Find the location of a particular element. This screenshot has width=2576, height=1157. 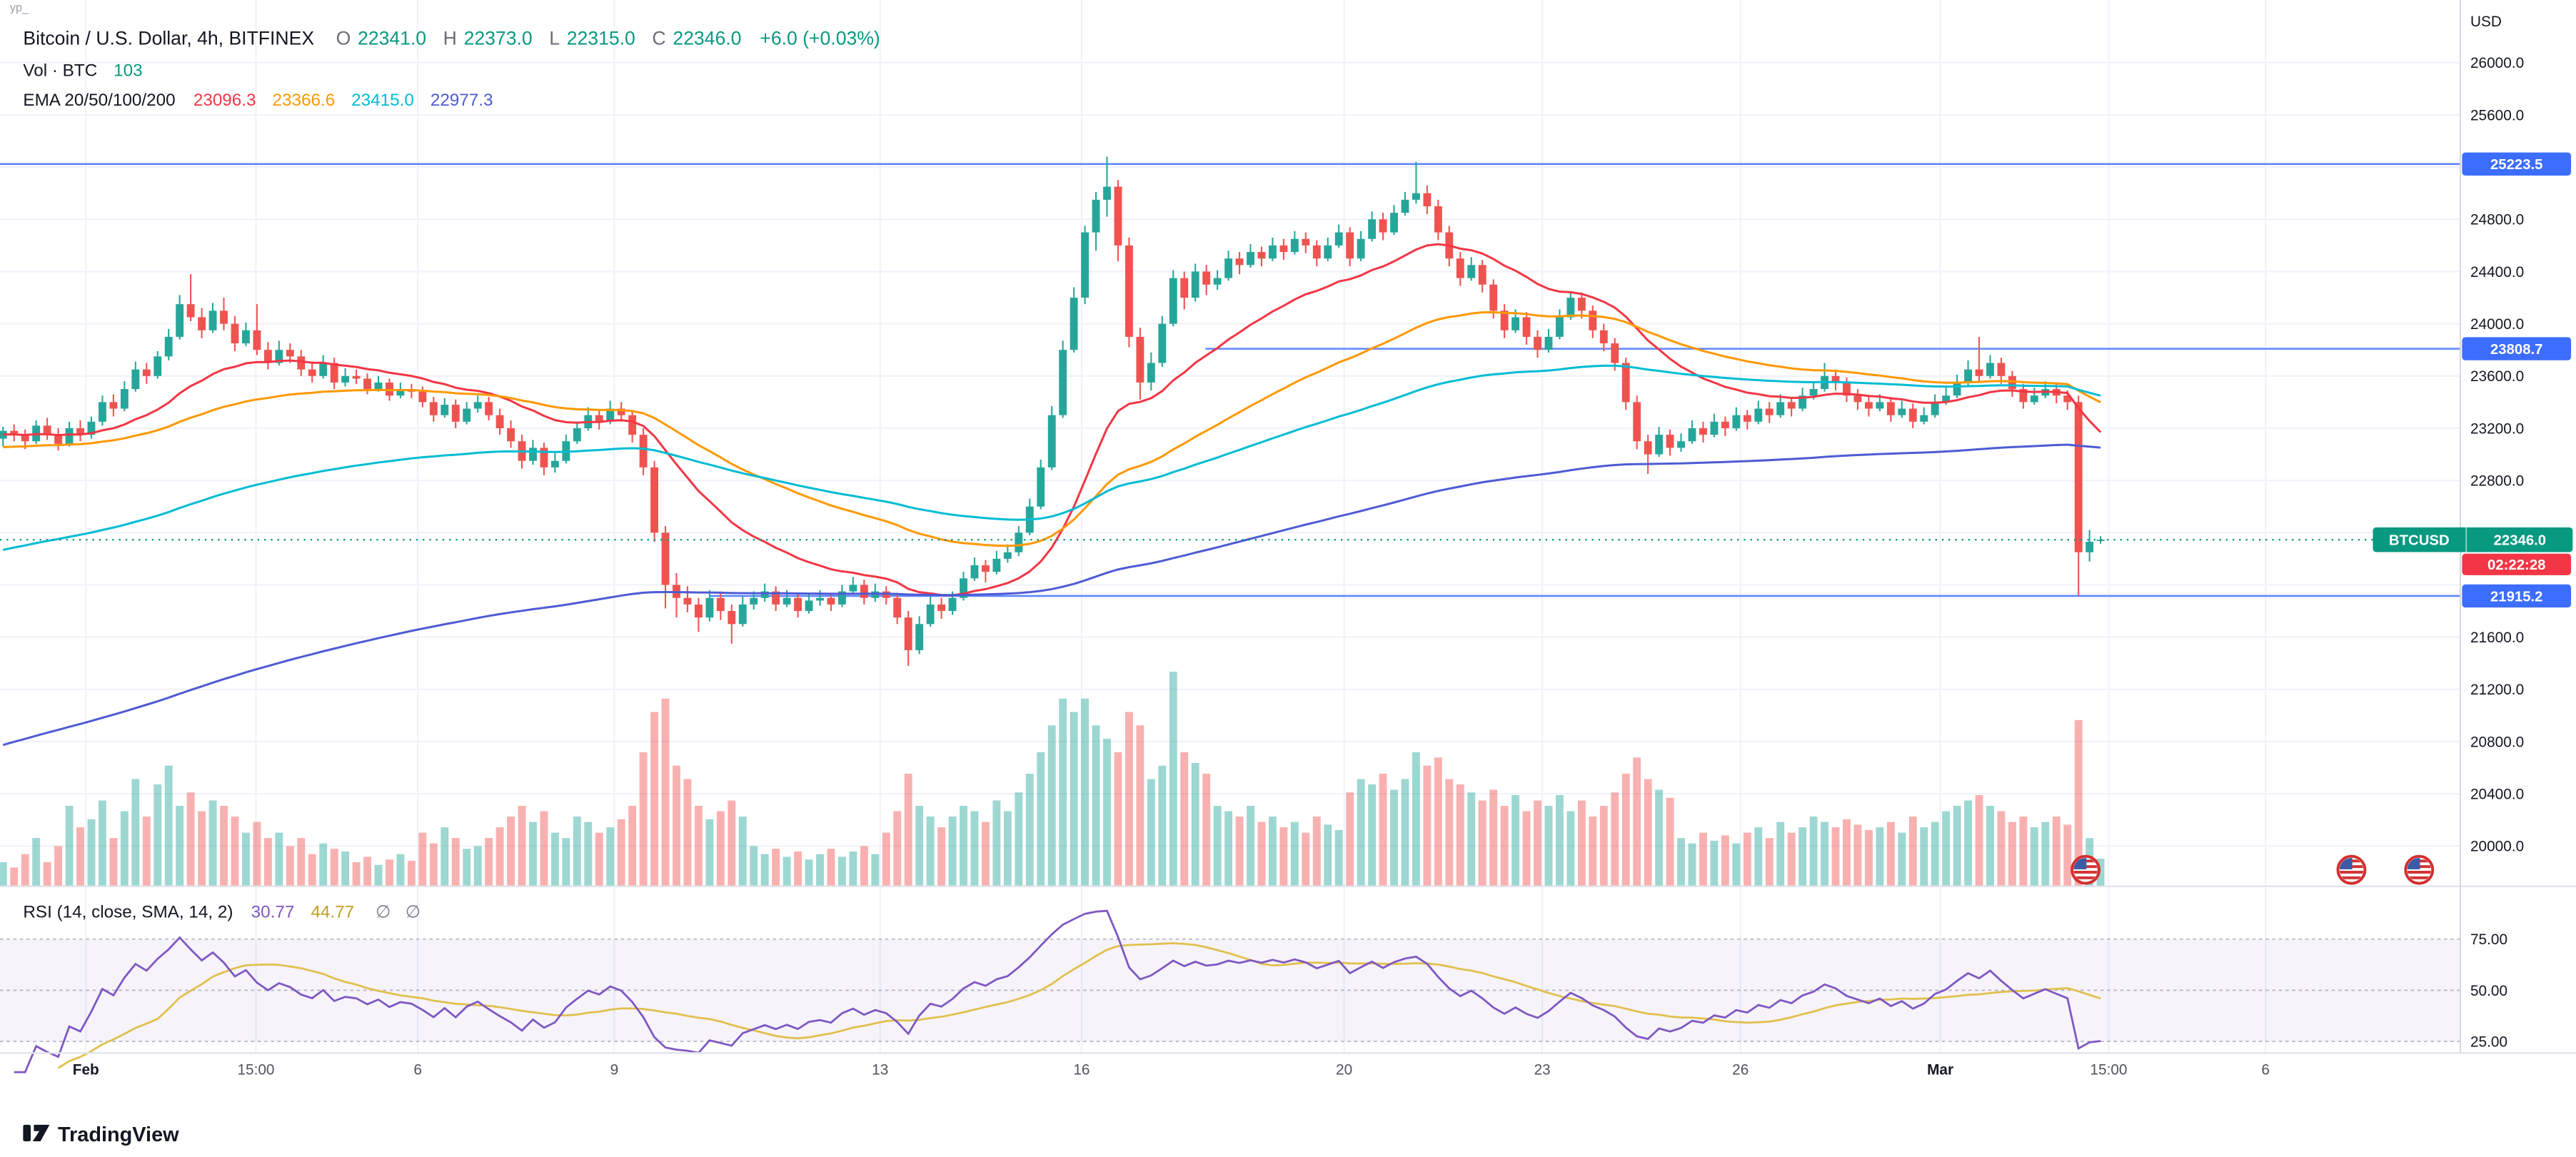

rsi-value: 30.77 is located at coordinates (273, 912).